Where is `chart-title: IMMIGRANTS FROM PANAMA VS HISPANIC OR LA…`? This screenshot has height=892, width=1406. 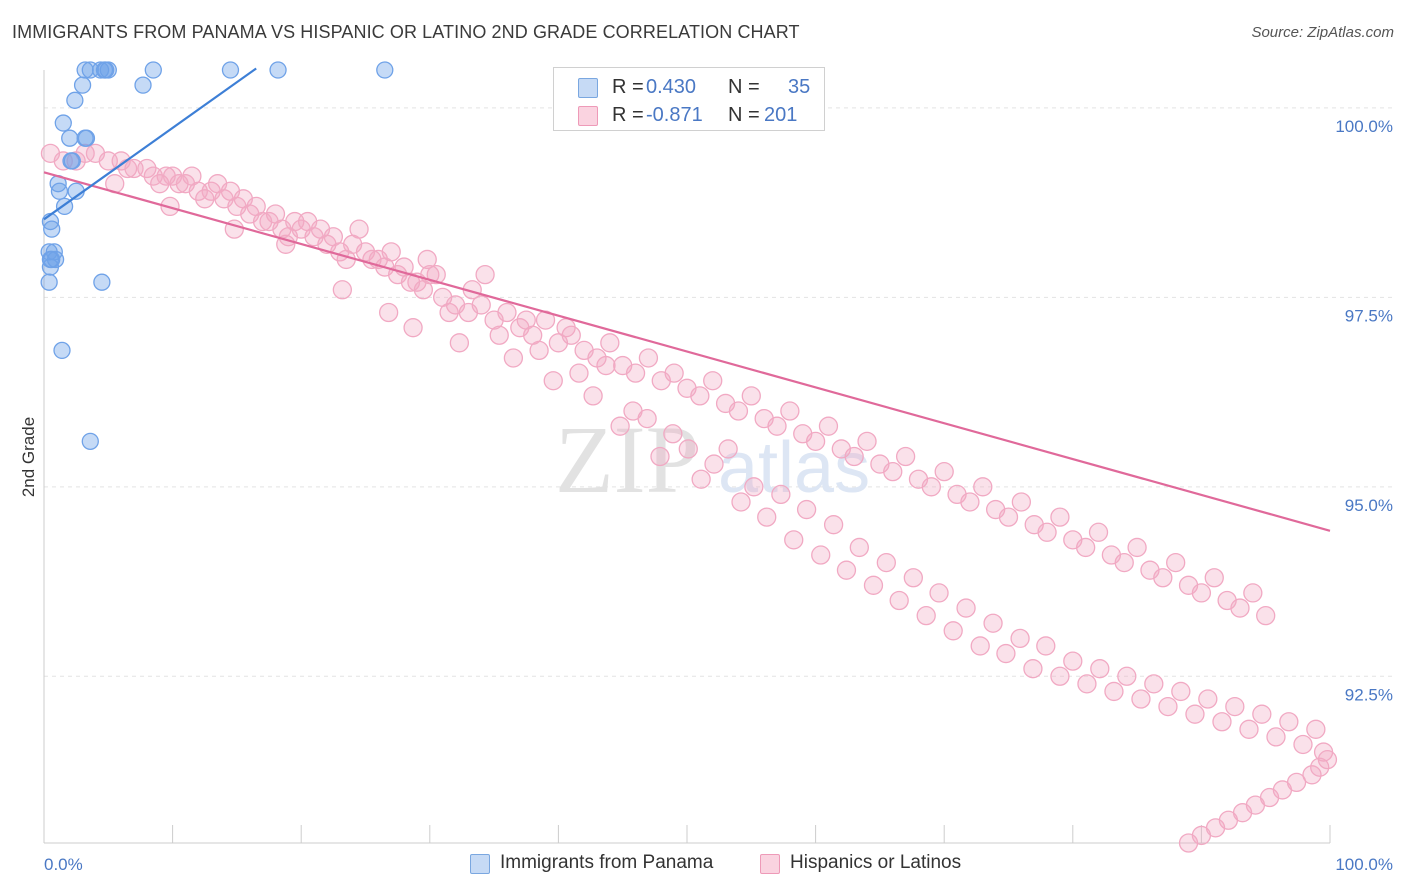
chart-title: IMMIGRANTS FROM PANAMA VS HISPANIC OR LA… is located at coordinates (406, 32).